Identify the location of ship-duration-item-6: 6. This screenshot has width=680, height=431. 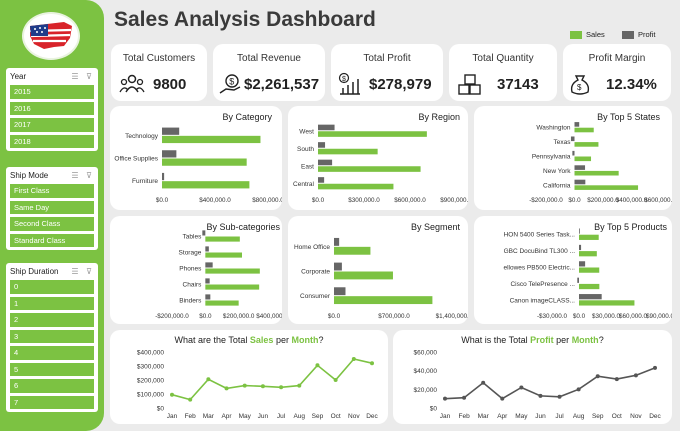
(52, 386).